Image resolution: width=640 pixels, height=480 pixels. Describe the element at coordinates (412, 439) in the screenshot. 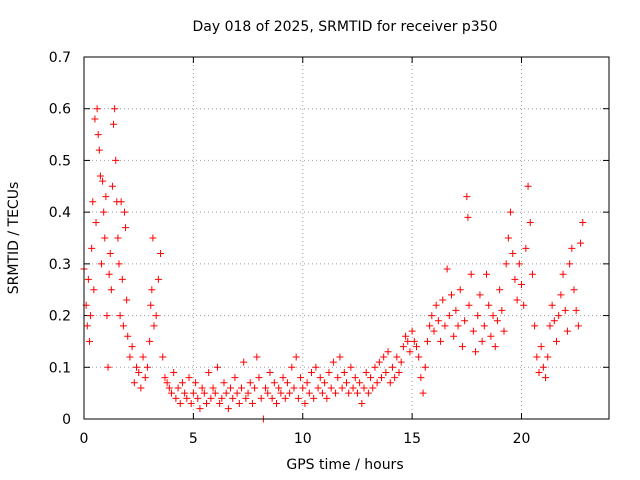

I see `x-tick-label: 15` at that location.